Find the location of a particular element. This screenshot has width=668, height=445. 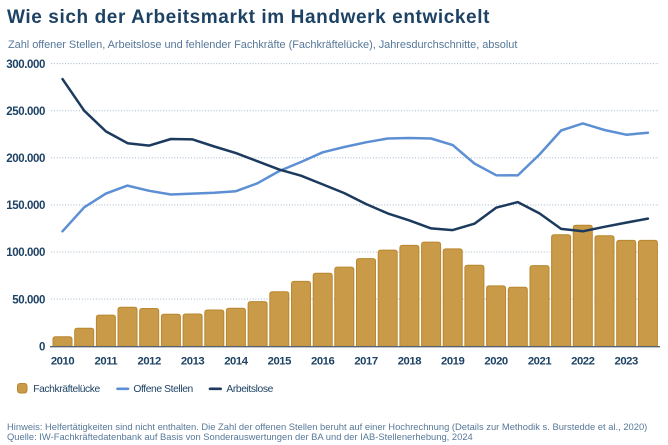

svg-text: 250.000 is located at coordinates (25, 112).